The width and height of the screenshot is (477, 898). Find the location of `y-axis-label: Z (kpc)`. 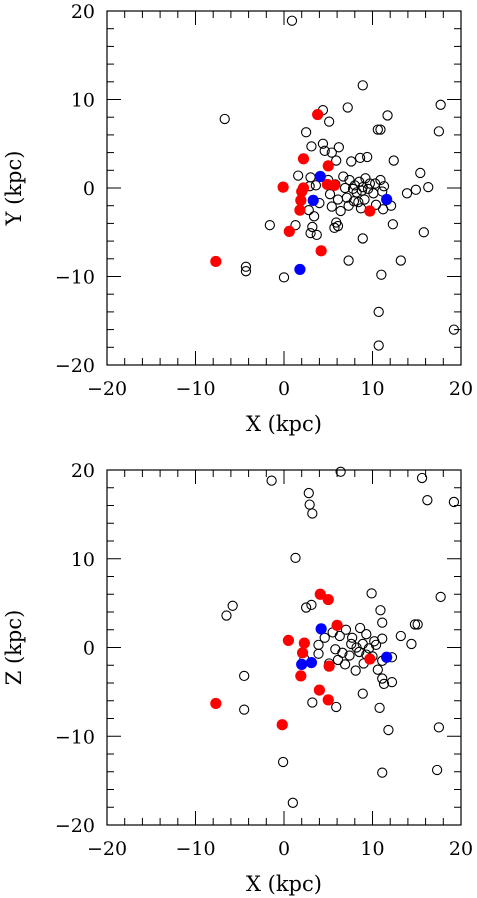

y-axis-label: Z (kpc) is located at coordinates (14, 648).